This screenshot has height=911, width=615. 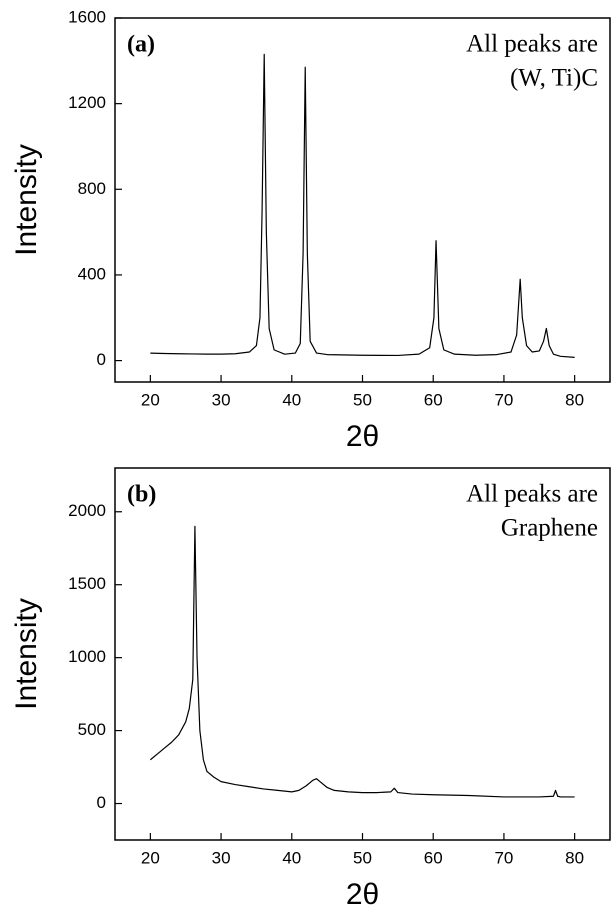 I want to click on y-tick-label: 1000, so click(x=87, y=656).